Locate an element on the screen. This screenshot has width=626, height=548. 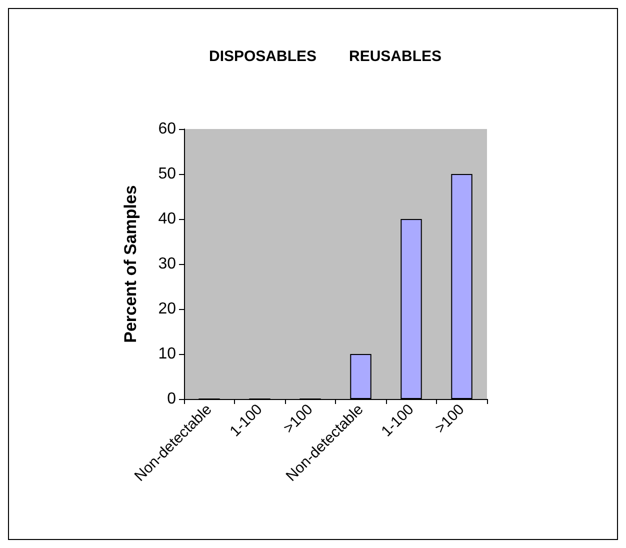
y-tick-label: 10 is located at coordinates (167, 354).